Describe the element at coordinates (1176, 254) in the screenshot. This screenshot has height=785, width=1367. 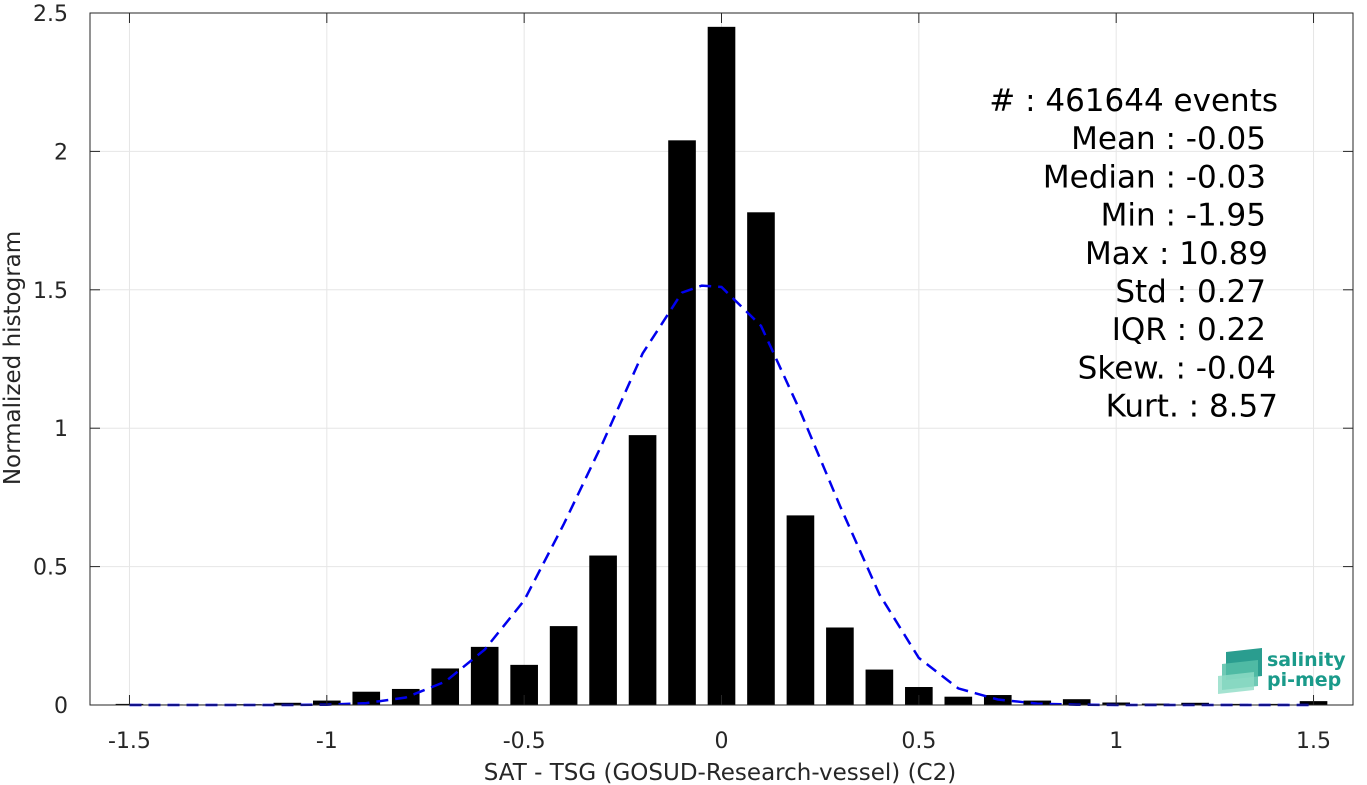
I see `stat-line: Max : 10.89` at that location.